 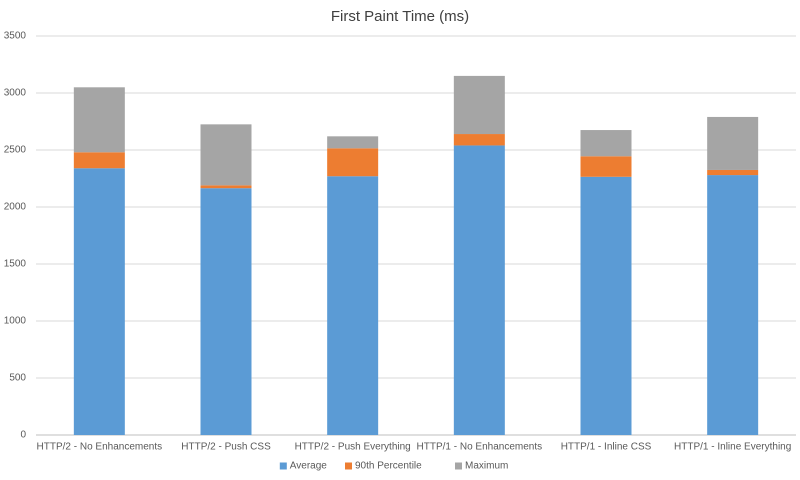 What do you see at coordinates (480, 447) in the screenshot?
I see `x-tick-label: HTTP/1 - No Enhancements` at bounding box center [480, 447].